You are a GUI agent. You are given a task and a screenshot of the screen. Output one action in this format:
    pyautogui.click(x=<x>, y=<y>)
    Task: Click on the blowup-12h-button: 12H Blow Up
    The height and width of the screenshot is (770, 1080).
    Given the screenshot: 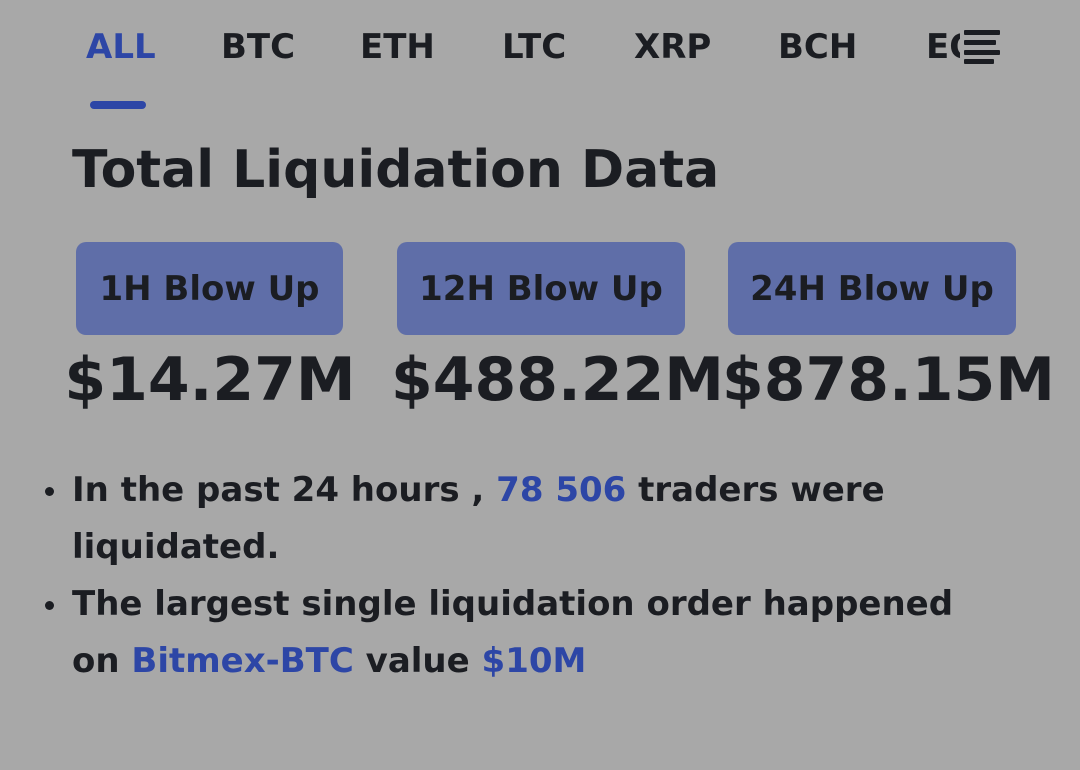 What is the action you would take?
    pyautogui.click(x=541, y=288)
    